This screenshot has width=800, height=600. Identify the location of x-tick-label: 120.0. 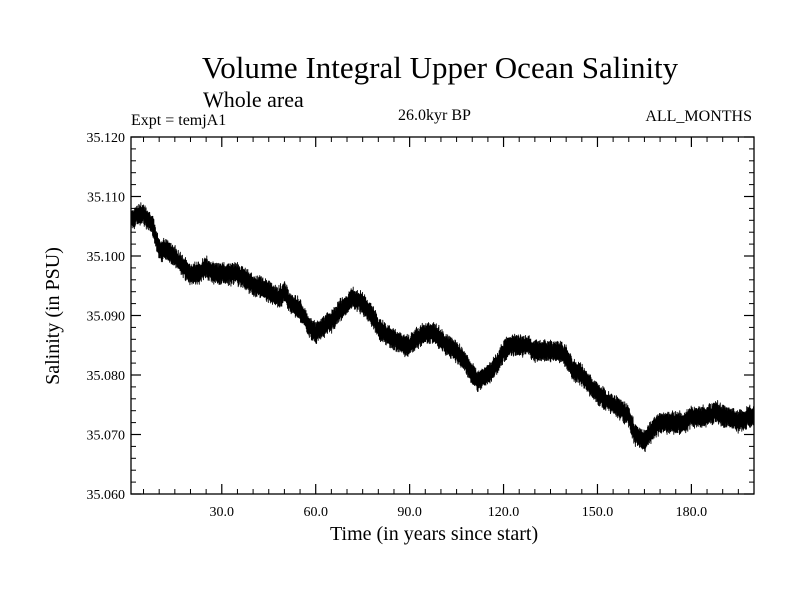
(504, 512).